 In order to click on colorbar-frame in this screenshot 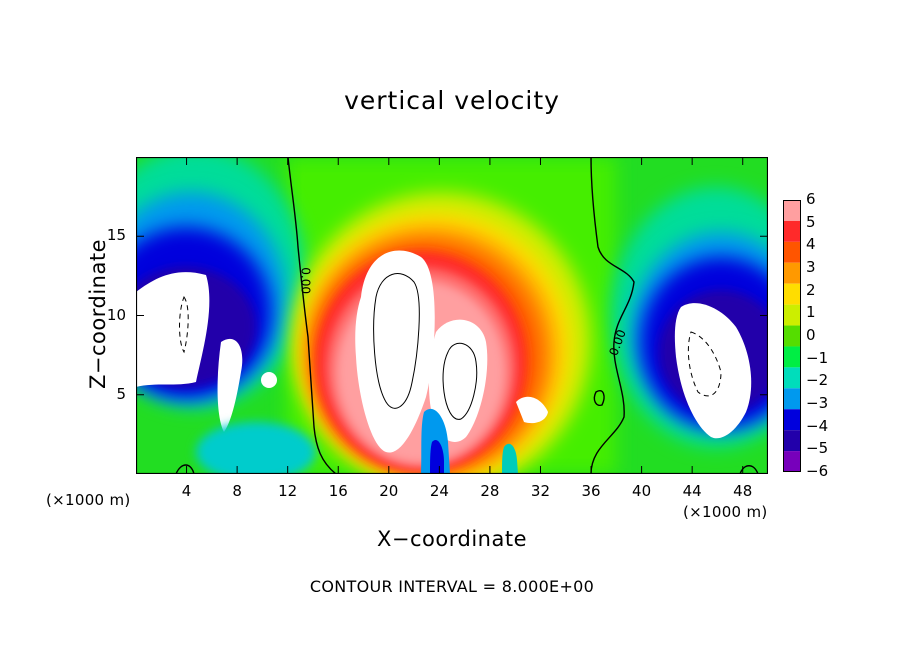, I will do `click(792, 336)`.